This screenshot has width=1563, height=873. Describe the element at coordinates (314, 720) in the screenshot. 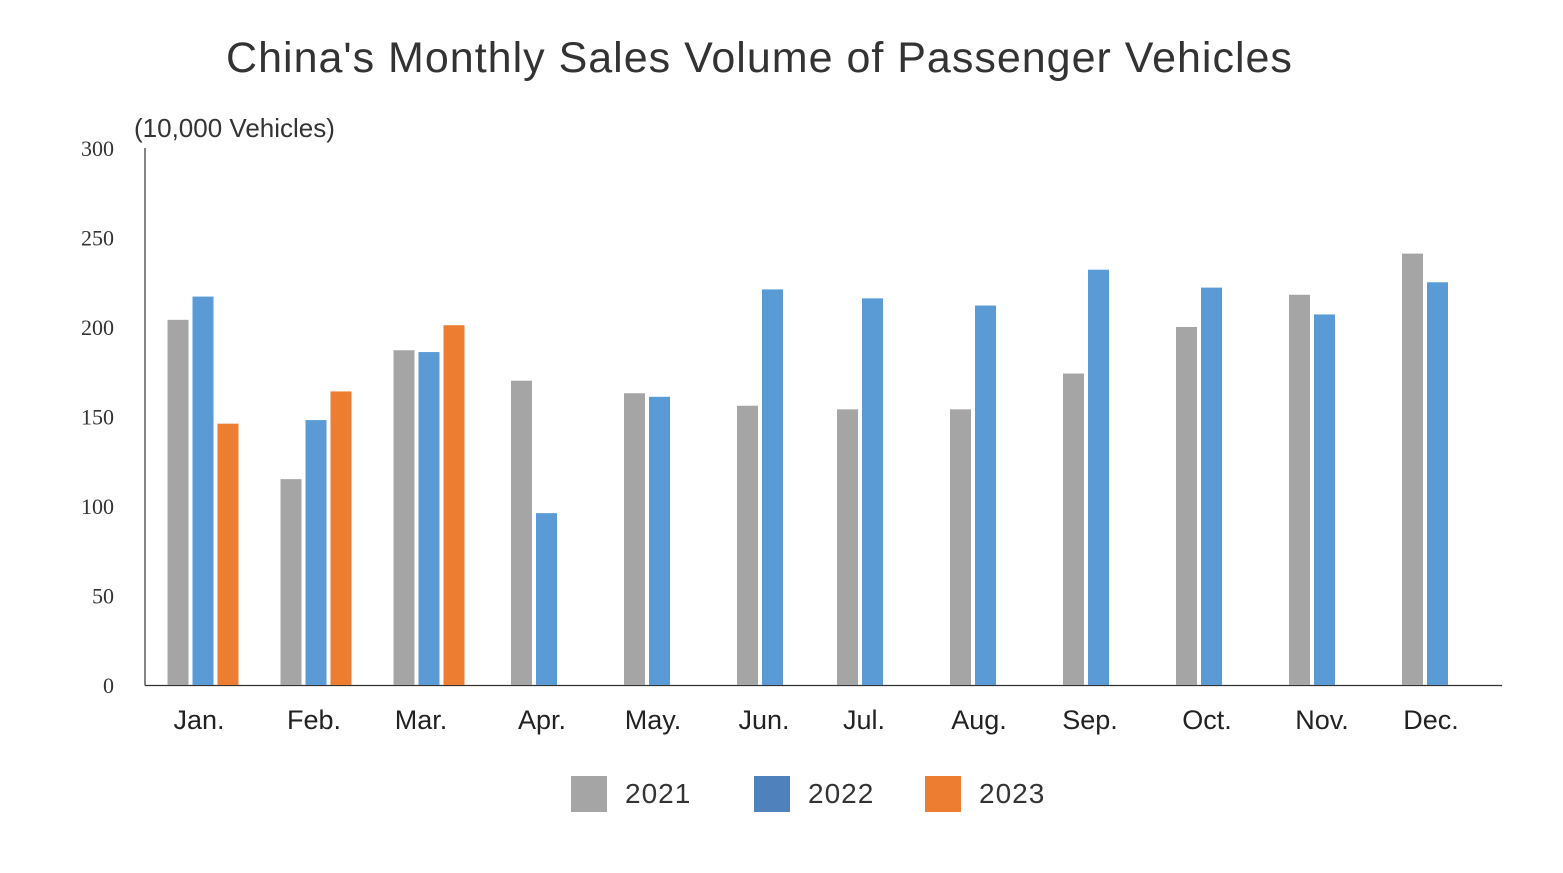

I see `x-tick-label-feb: Feb.` at that location.